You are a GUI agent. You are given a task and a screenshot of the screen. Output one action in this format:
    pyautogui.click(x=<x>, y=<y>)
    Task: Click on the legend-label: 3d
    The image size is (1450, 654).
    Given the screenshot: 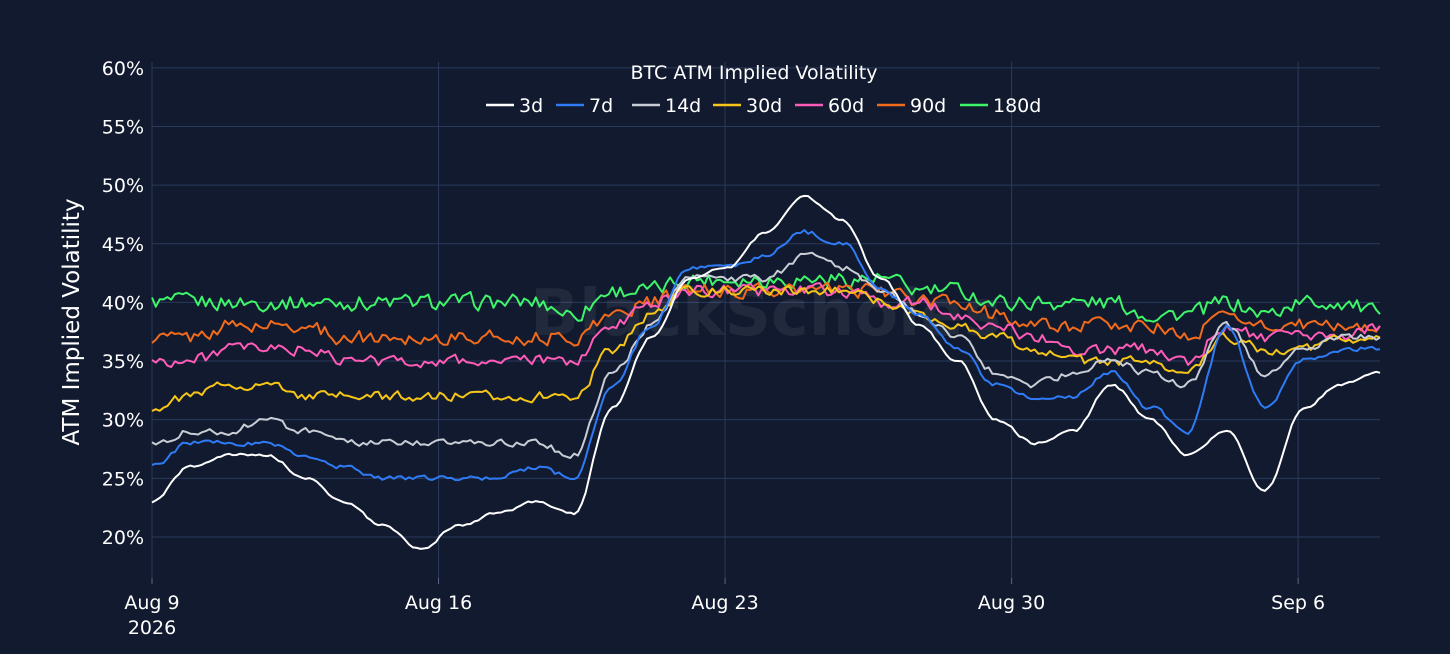 What is the action you would take?
    pyautogui.click(x=531, y=106)
    